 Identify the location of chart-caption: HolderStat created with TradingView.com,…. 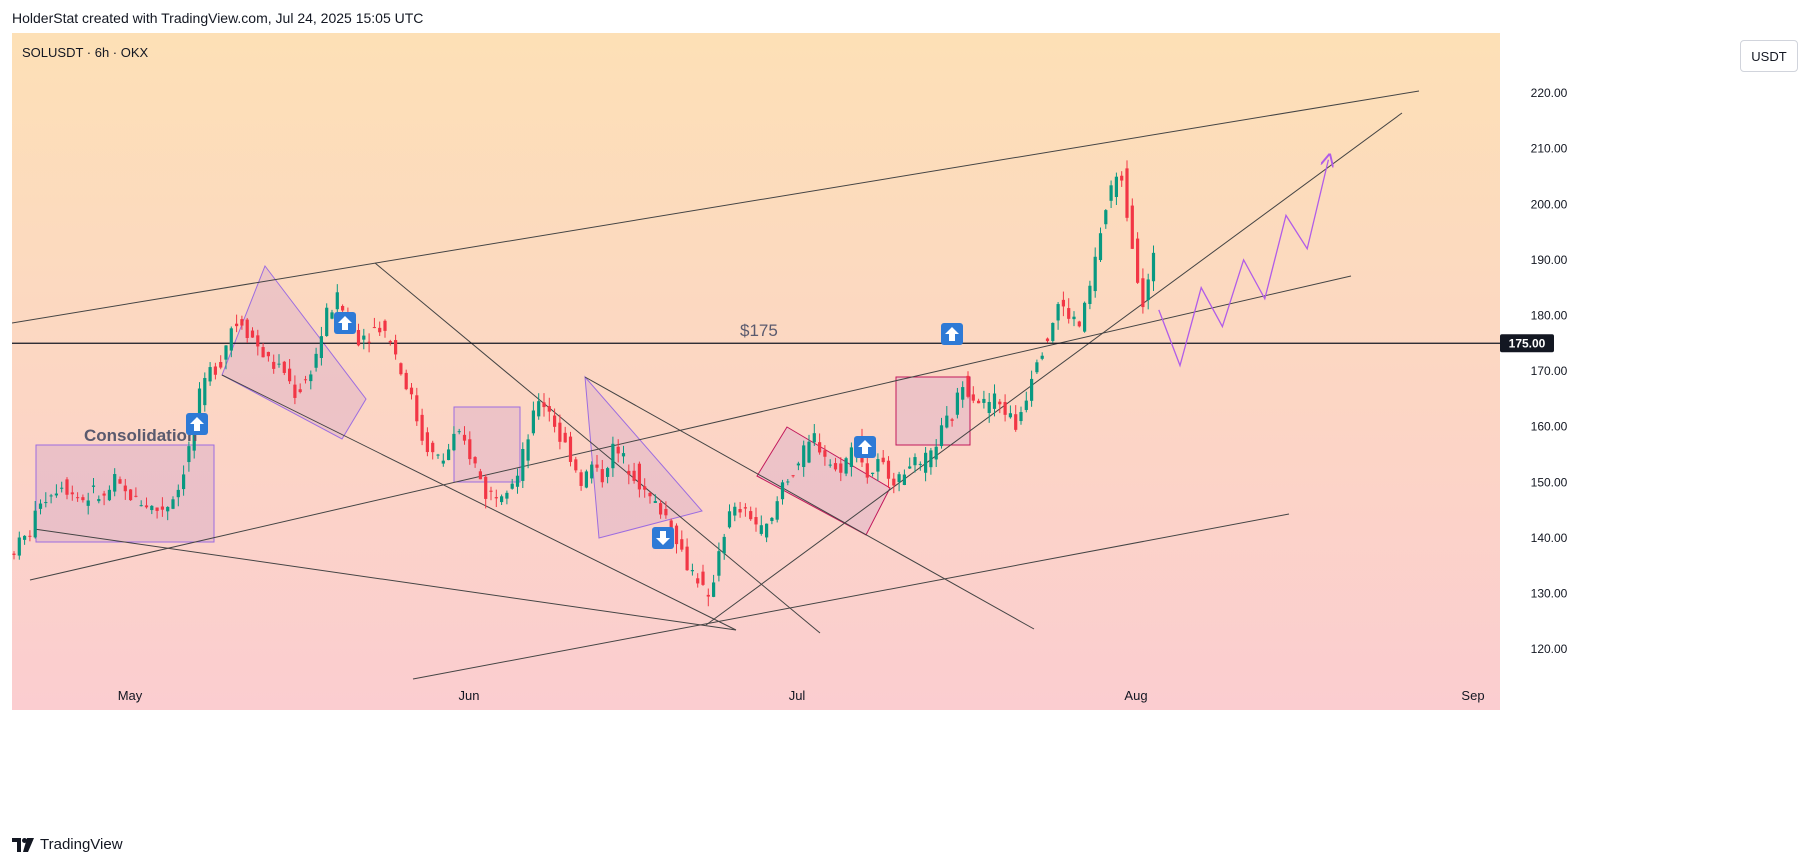
(218, 18).